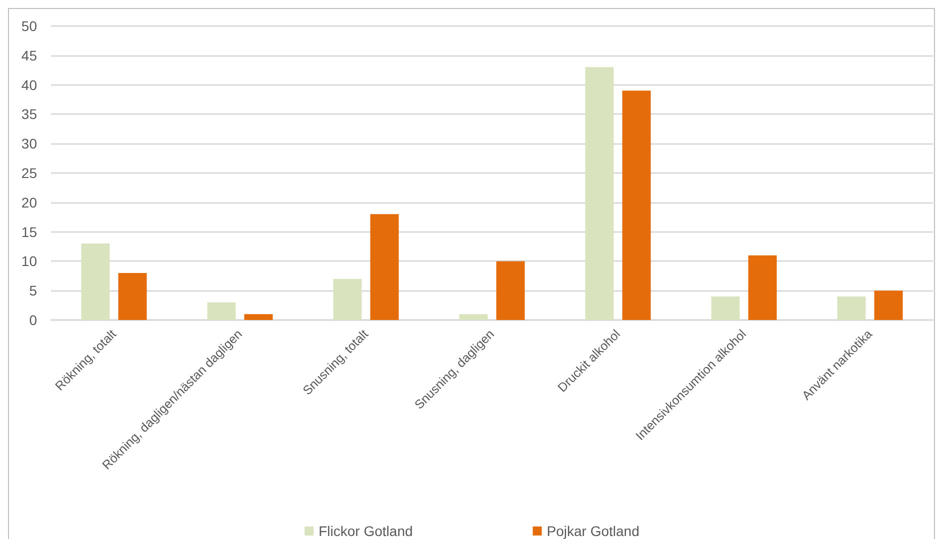 This screenshot has width=938, height=539. What do you see at coordinates (365, 531) in the screenshot?
I see `legend-label: Flickor Gotland` at bounding box center [365, 531].